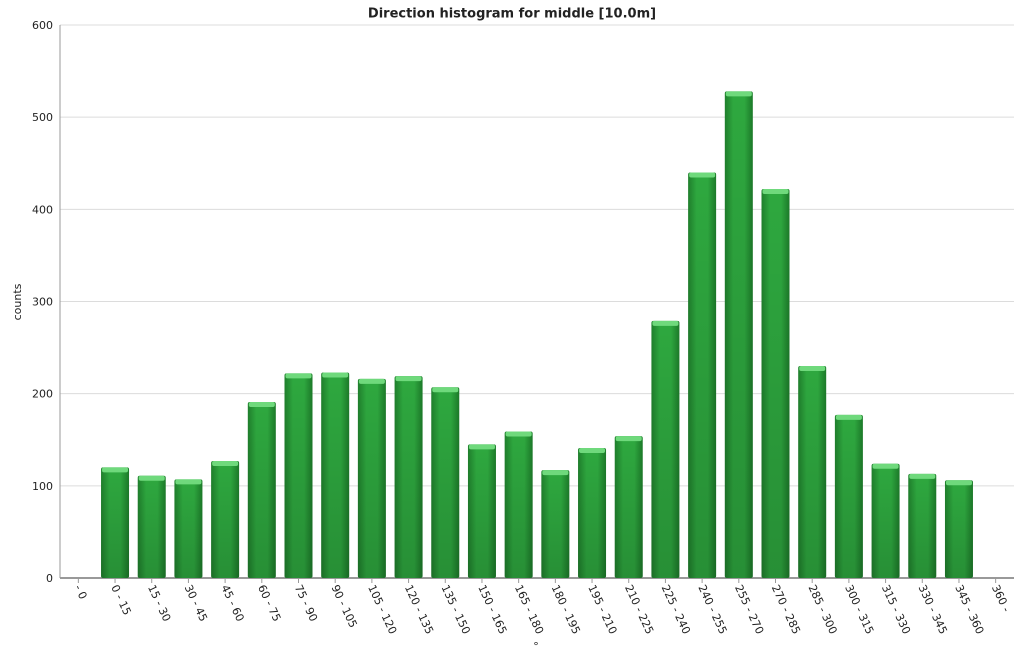 This screenshot has height=670, width=1024. Describe the element at coordinates (456, 610) in the screenshot. I see `x-tick-label: 135 - 150` at that location.